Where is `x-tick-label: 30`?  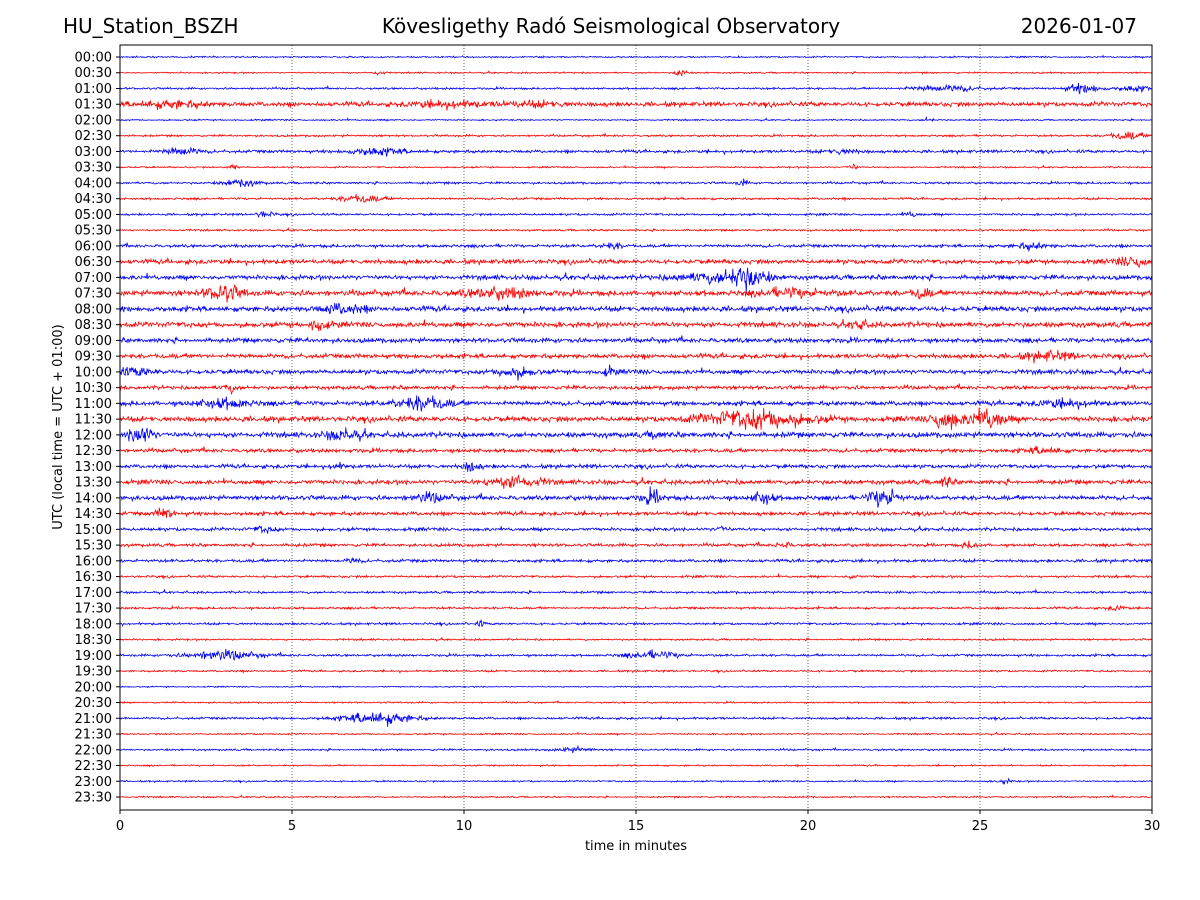 x-tick-label: 30 is located at coordinates (1152, 826).